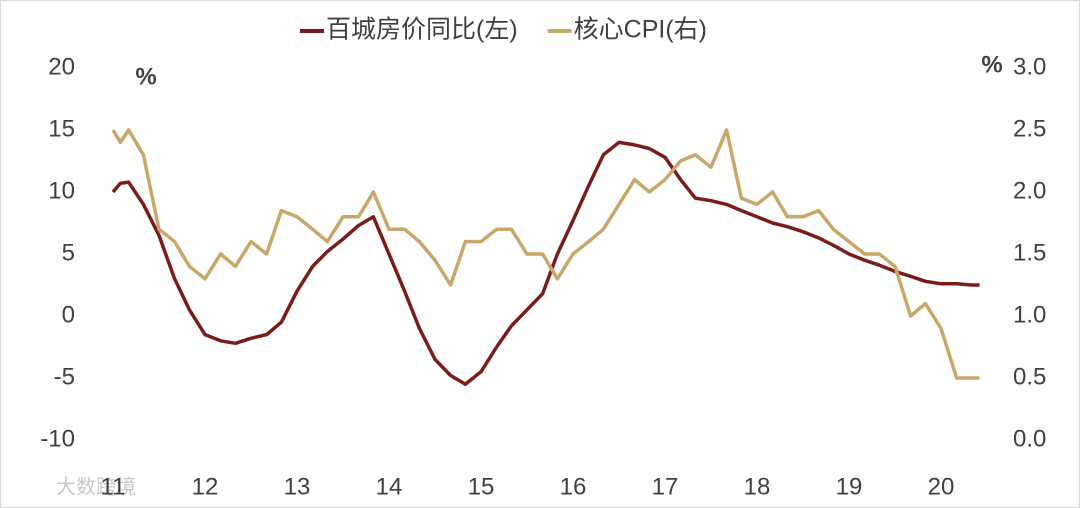  What do you see at coordinates (665, 486) in the screenshot?
I see `x-tick-label: 17` at bounding box center [665, 486].